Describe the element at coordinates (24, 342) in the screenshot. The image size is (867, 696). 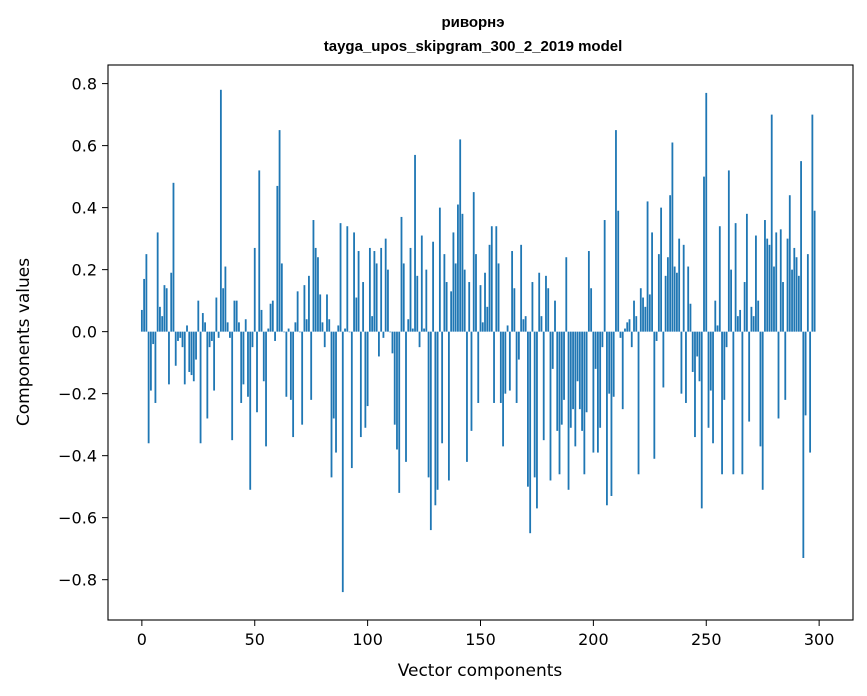
I see `y-axis-label: Components values` at that location.